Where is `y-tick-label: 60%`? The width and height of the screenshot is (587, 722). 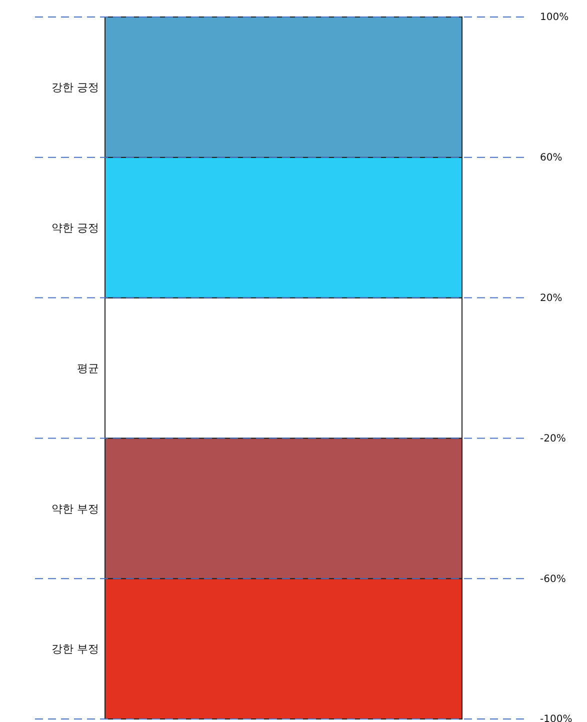
y-tick-label: 60% is located at coordinates (551, 158).